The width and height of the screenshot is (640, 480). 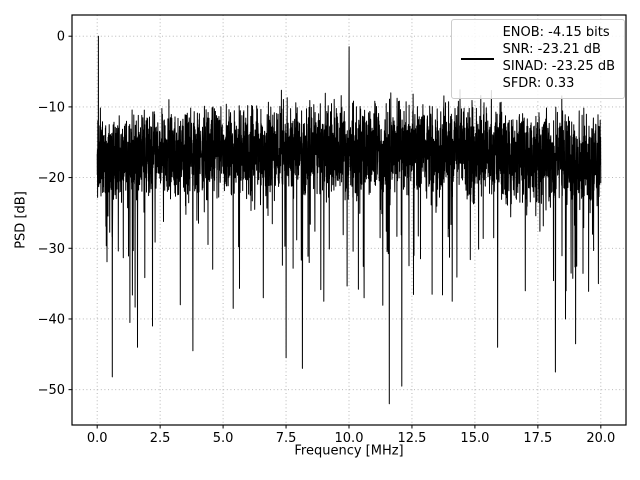 I want to click on x-tick-label: 15.0, so click(x=474, y=438).